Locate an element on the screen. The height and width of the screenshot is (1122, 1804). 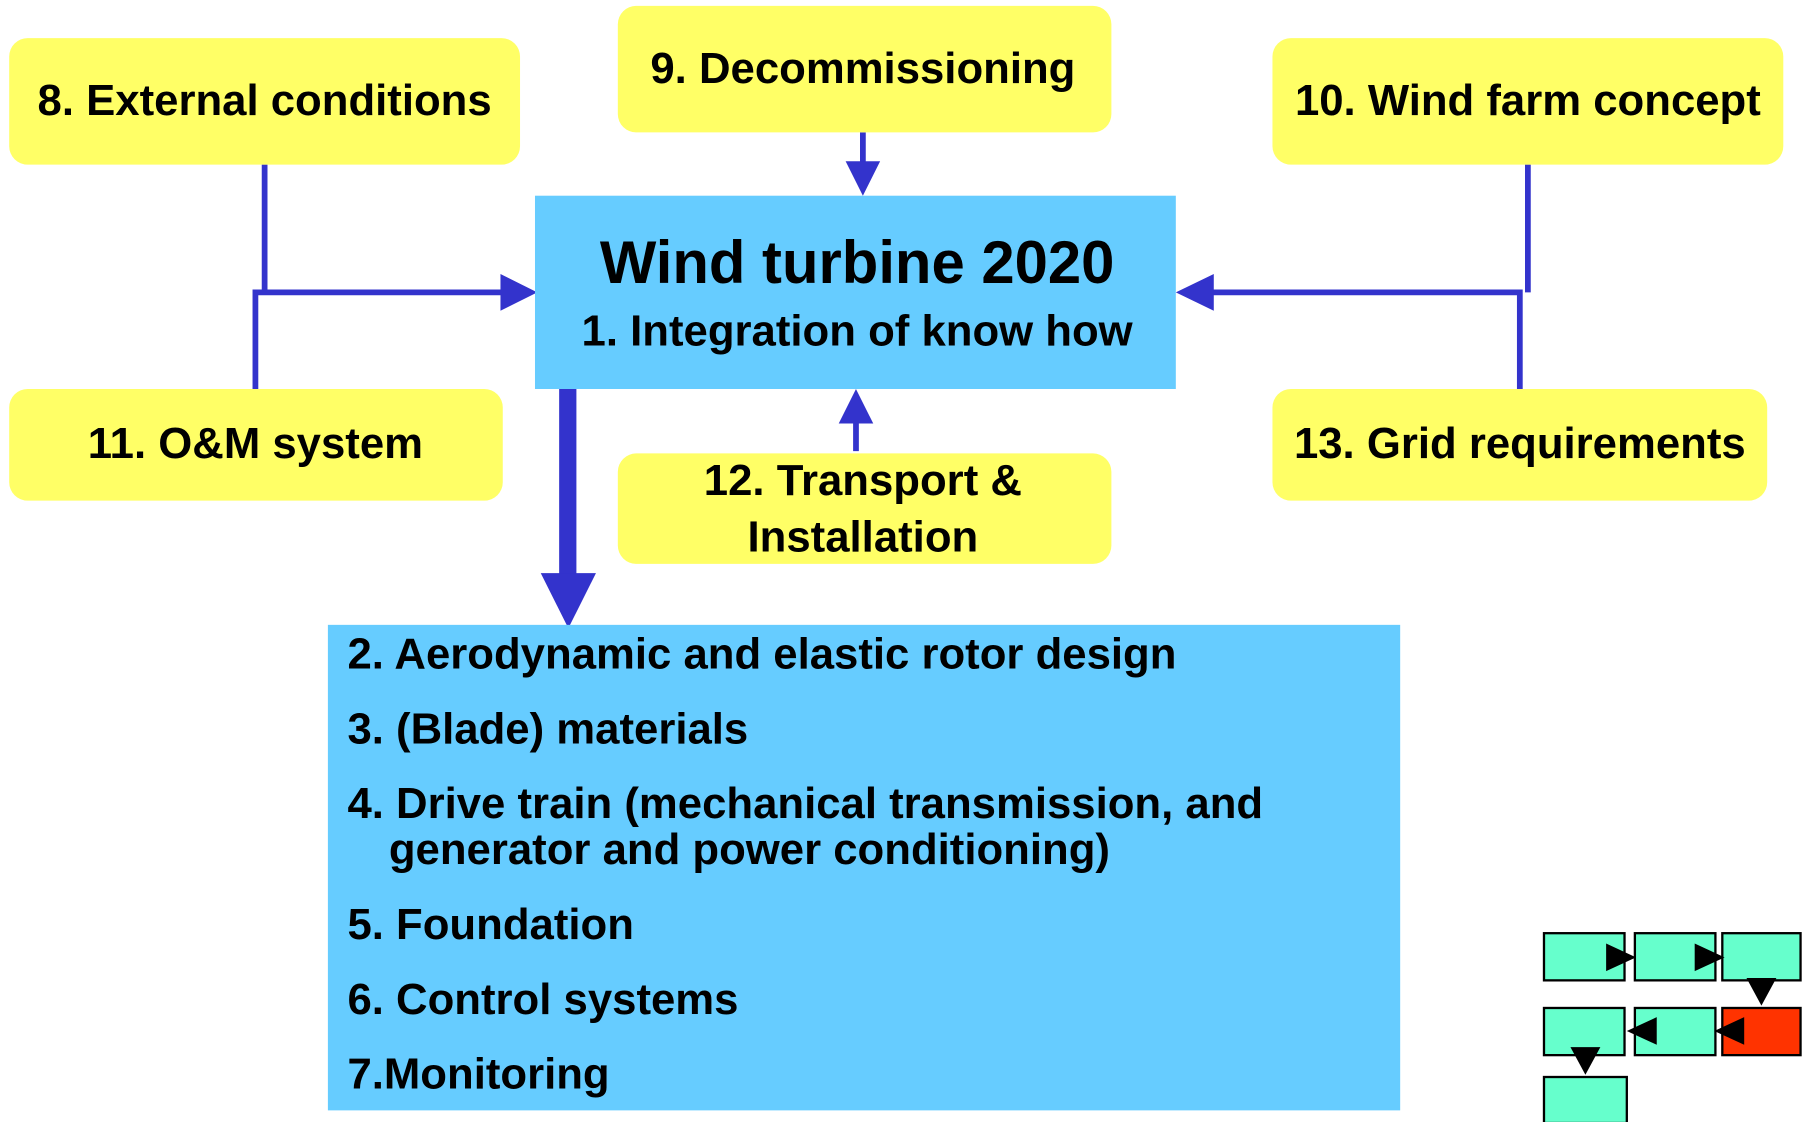
center-title: Wind turbine 2020 is located at coordinates (857, 262).